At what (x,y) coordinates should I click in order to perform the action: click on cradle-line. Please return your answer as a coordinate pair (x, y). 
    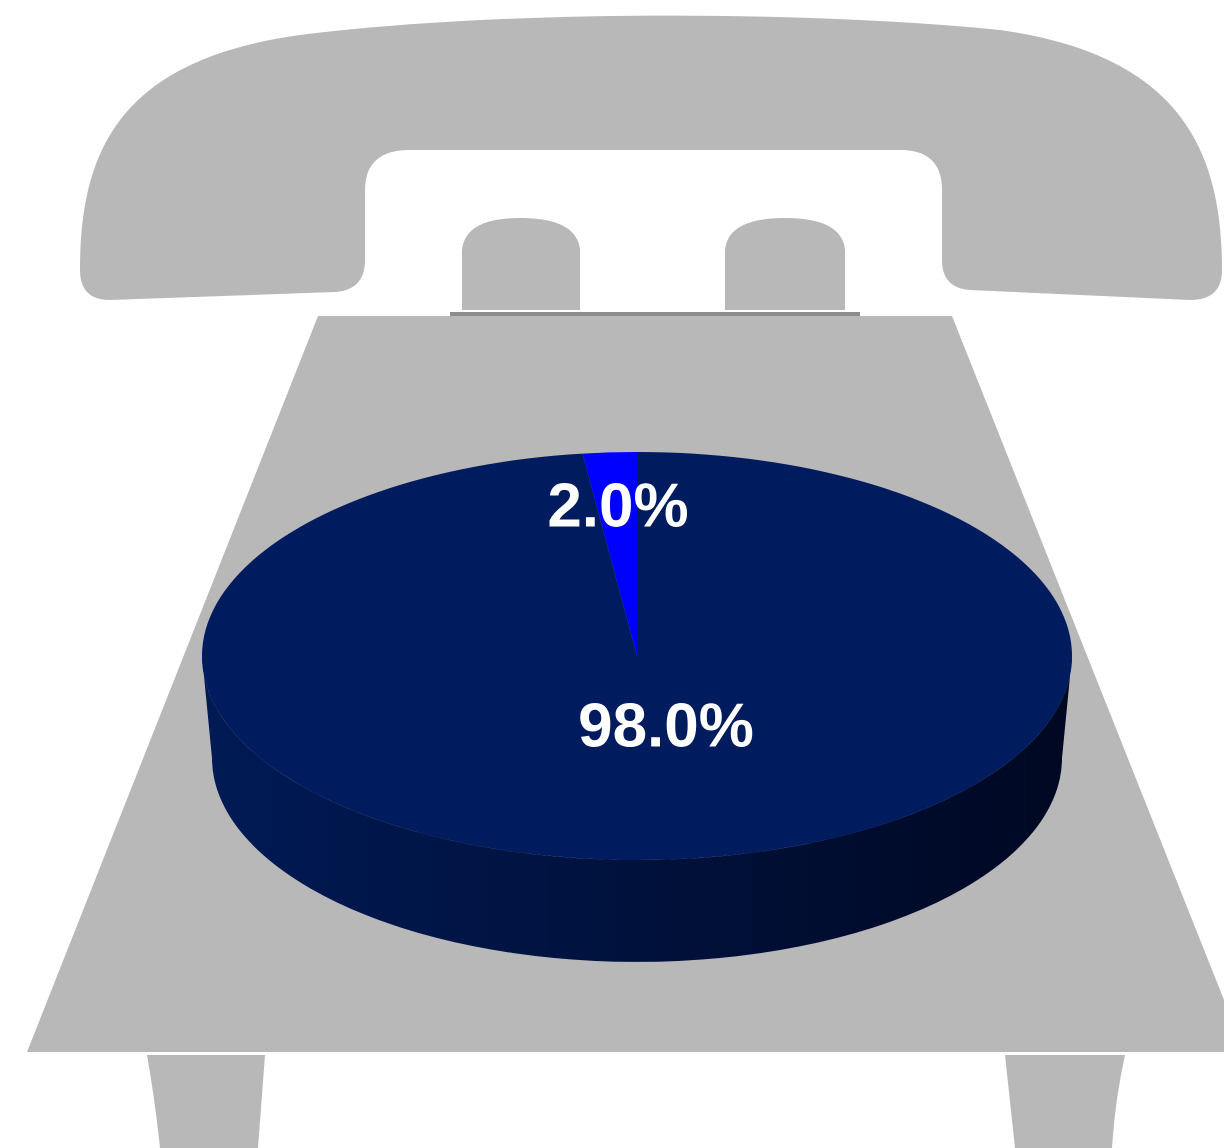
    Looking at the image, I should click on (655, 314).